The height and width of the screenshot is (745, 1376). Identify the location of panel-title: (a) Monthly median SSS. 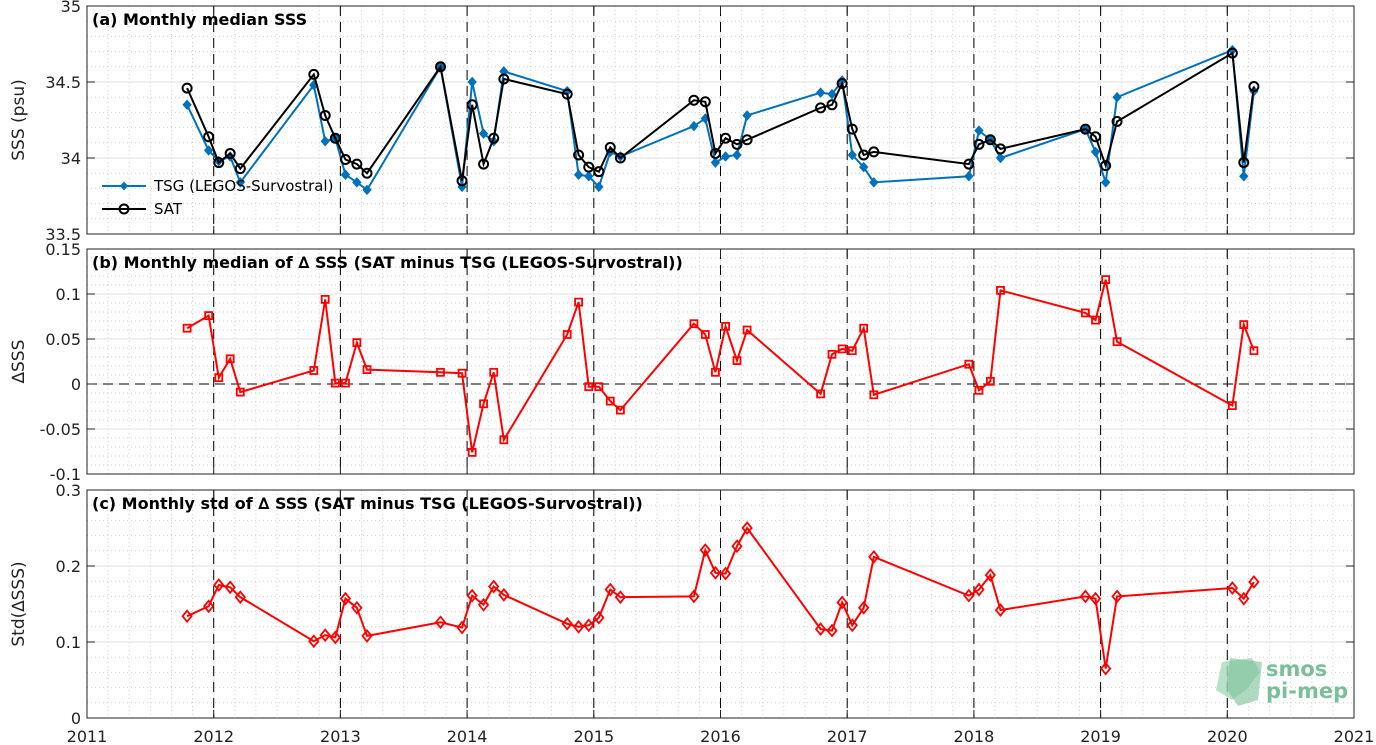
(199, 19).